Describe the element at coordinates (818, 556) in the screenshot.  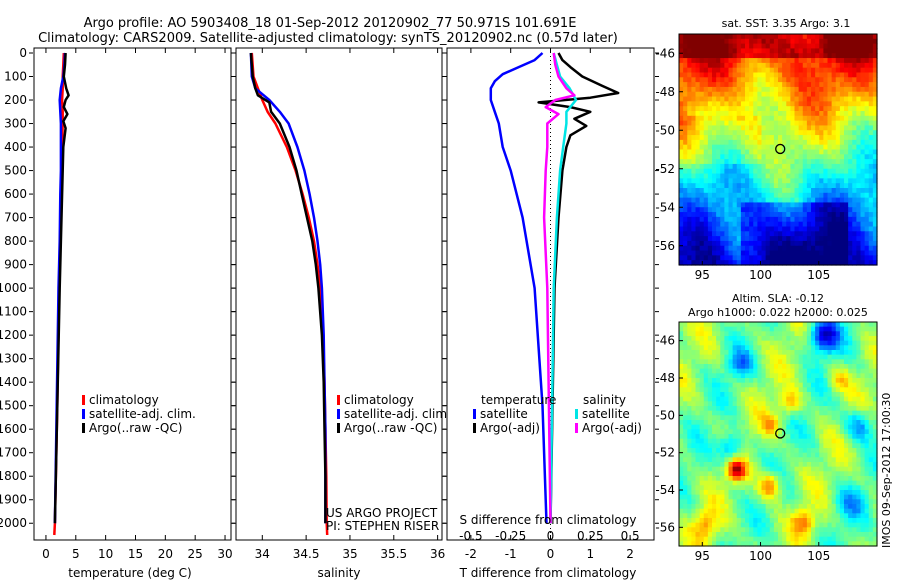
I see `map-x-tick-label: 105` at that location.